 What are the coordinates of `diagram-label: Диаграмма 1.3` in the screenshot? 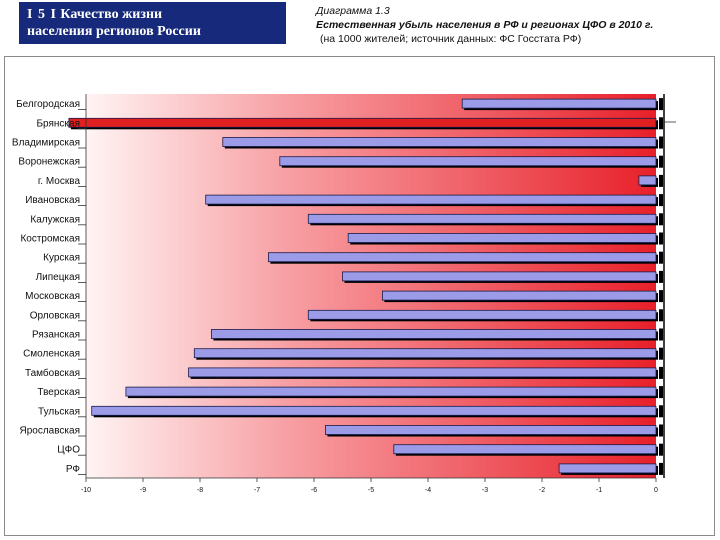 It's located at (353, 11).